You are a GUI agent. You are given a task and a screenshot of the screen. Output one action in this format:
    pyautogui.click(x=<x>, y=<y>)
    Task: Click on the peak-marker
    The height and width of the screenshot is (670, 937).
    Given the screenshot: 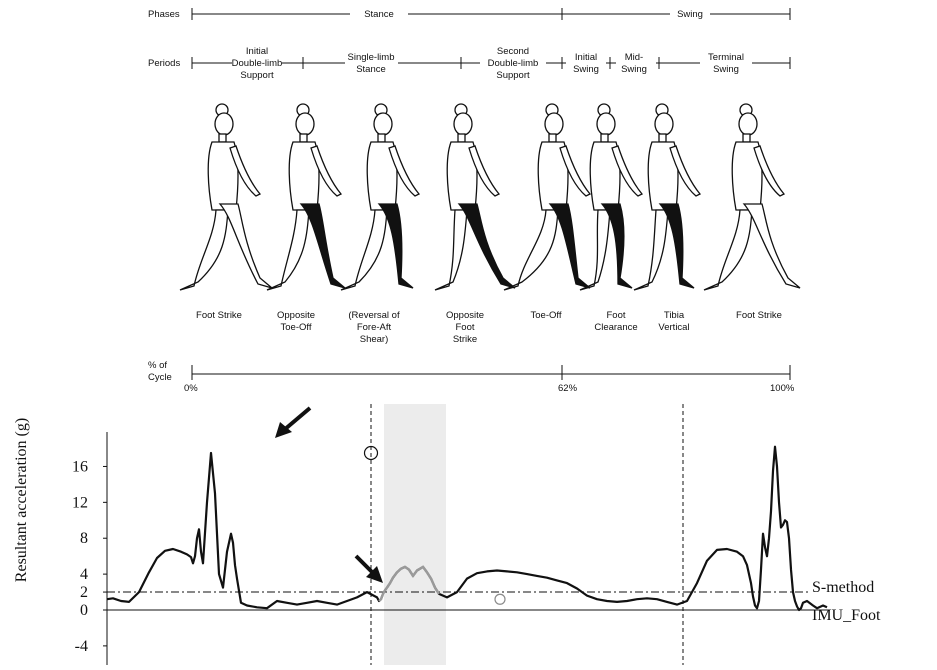 What is the action you would take?
    pyautogui.click(x=371, y=453)
    